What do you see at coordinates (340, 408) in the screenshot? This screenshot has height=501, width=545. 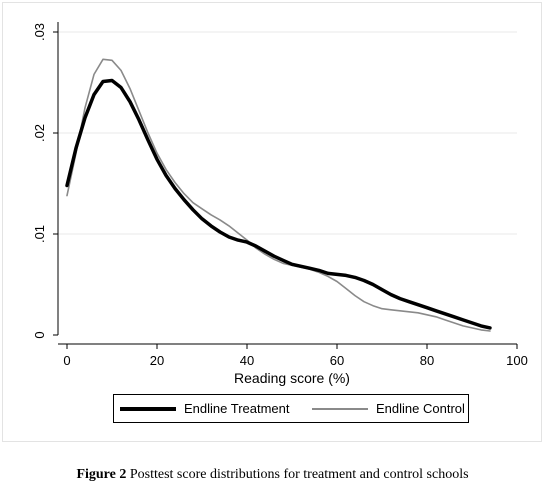 I see `legend-swatch-control` at bounding box center [340, 408].